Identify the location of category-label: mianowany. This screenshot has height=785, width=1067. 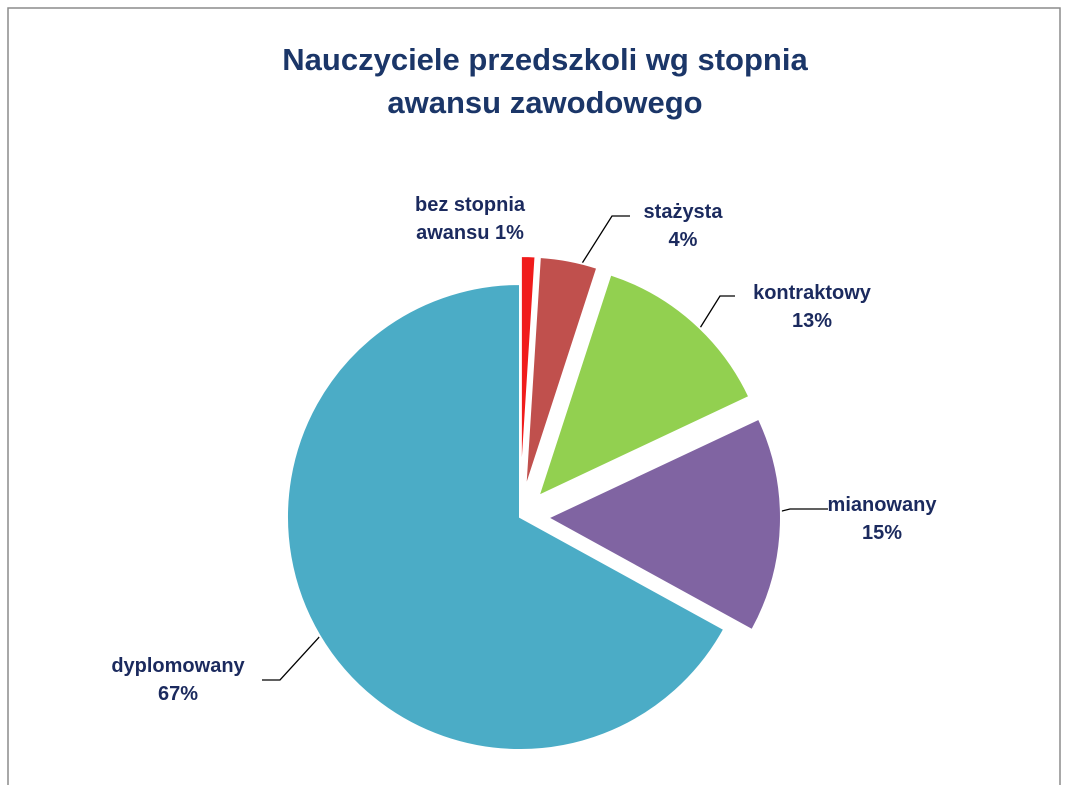
(882, 505).